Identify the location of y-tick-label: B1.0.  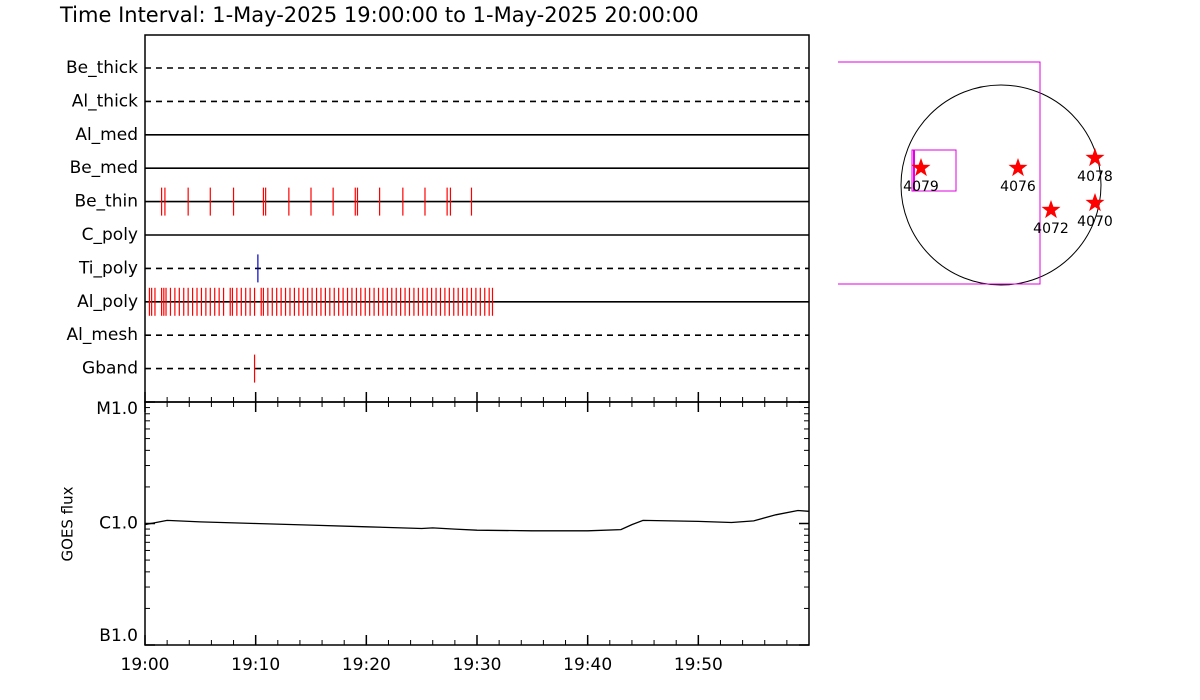
(118, 636).